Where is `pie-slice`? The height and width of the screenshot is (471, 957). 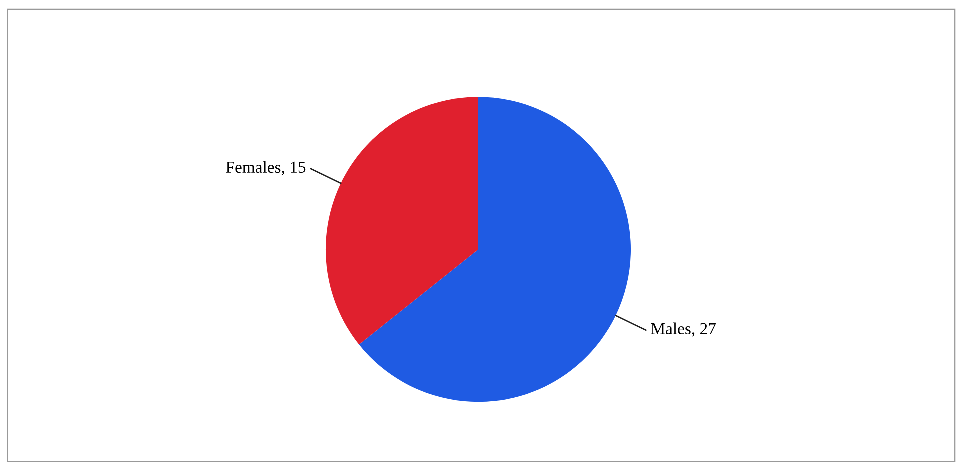 pie-slice is located at coordinates (402, 221).